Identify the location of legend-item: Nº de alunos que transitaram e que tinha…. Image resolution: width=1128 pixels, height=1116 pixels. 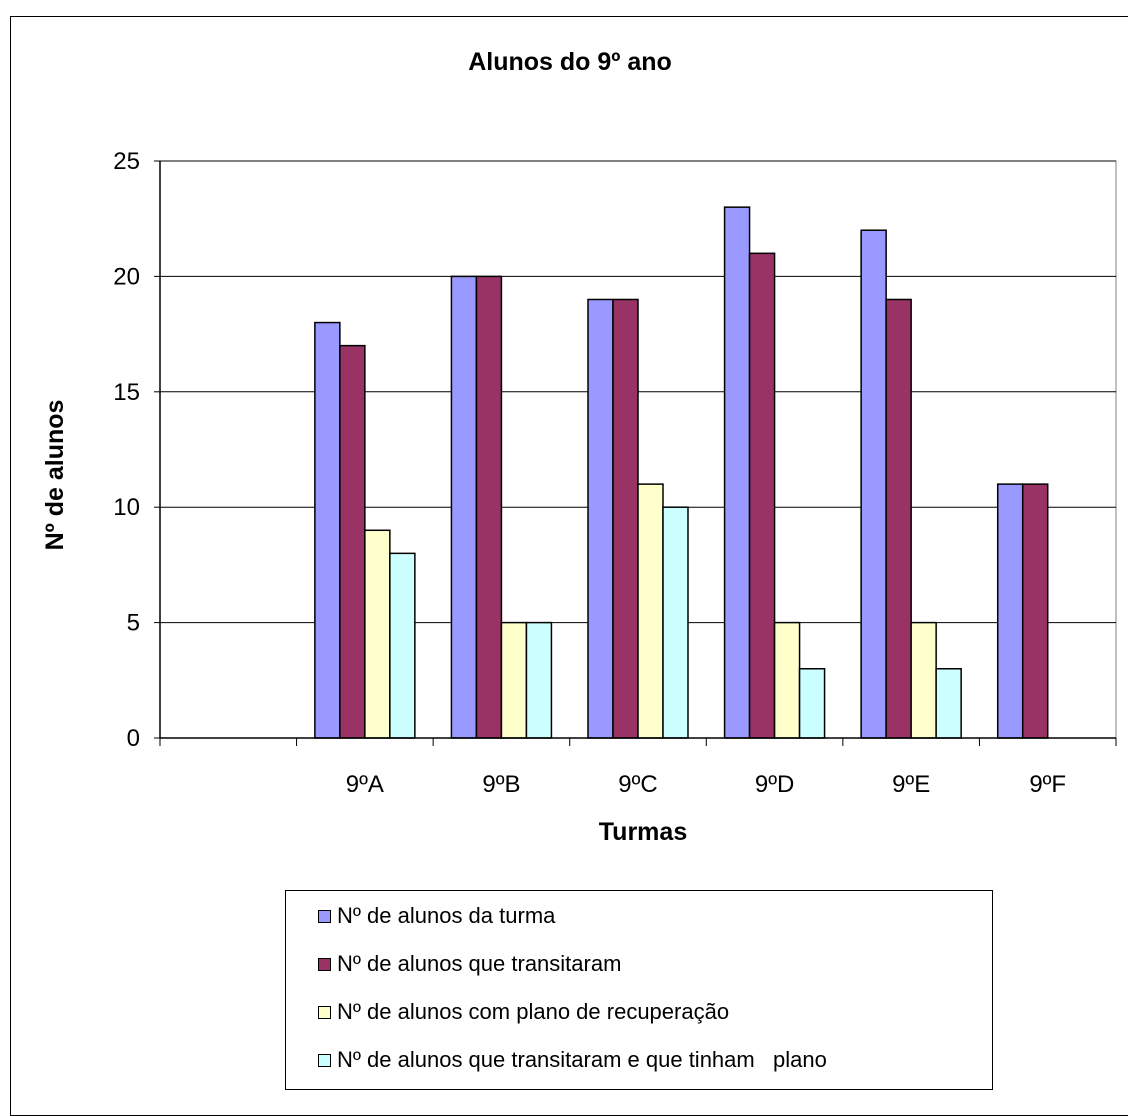
(572, 1060).